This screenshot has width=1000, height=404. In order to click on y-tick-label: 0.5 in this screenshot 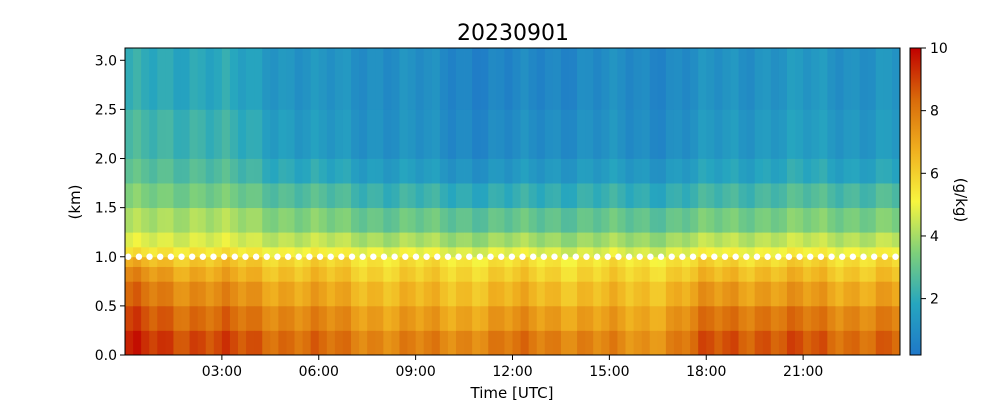, I will do `click(106, 307)`.